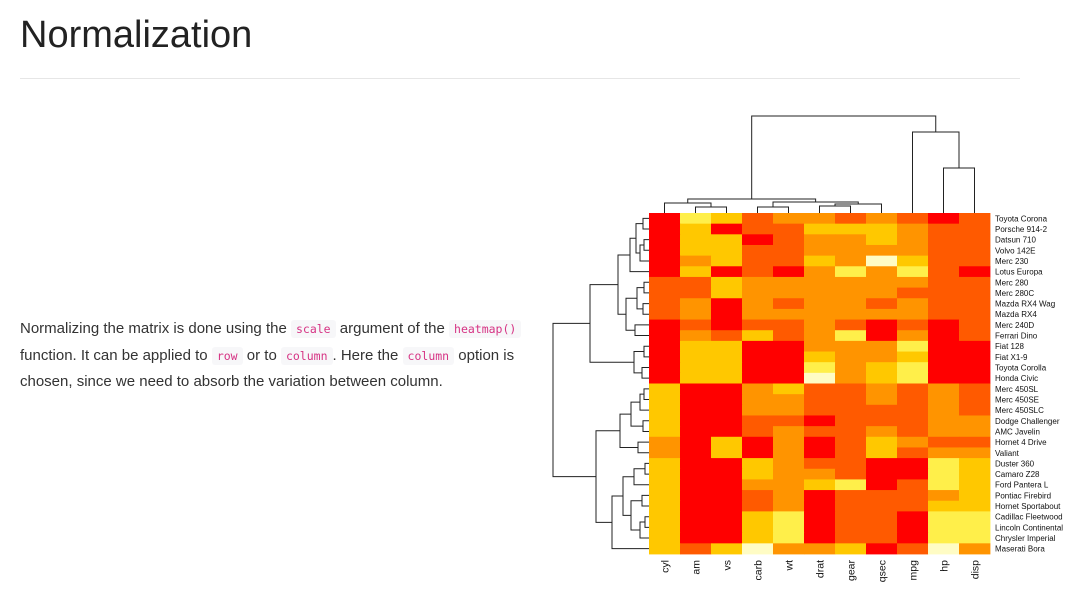 The height and width of the screenshot is (614, 1080). Describe the element at coordinates (136, 35) in the screenshot. I see `page-title: Normalization` at that location.